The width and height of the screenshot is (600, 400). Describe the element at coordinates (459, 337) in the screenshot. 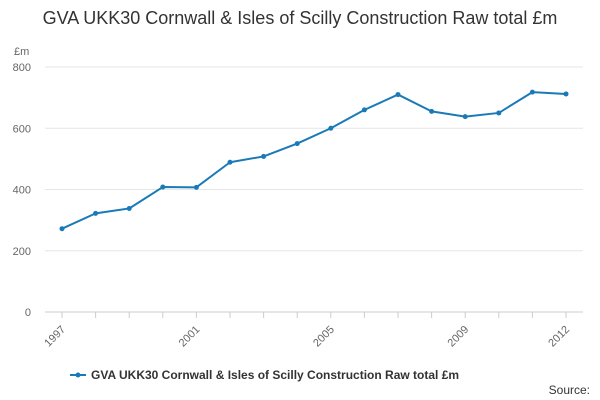

I see `x-tick-label: 2009` at that location.